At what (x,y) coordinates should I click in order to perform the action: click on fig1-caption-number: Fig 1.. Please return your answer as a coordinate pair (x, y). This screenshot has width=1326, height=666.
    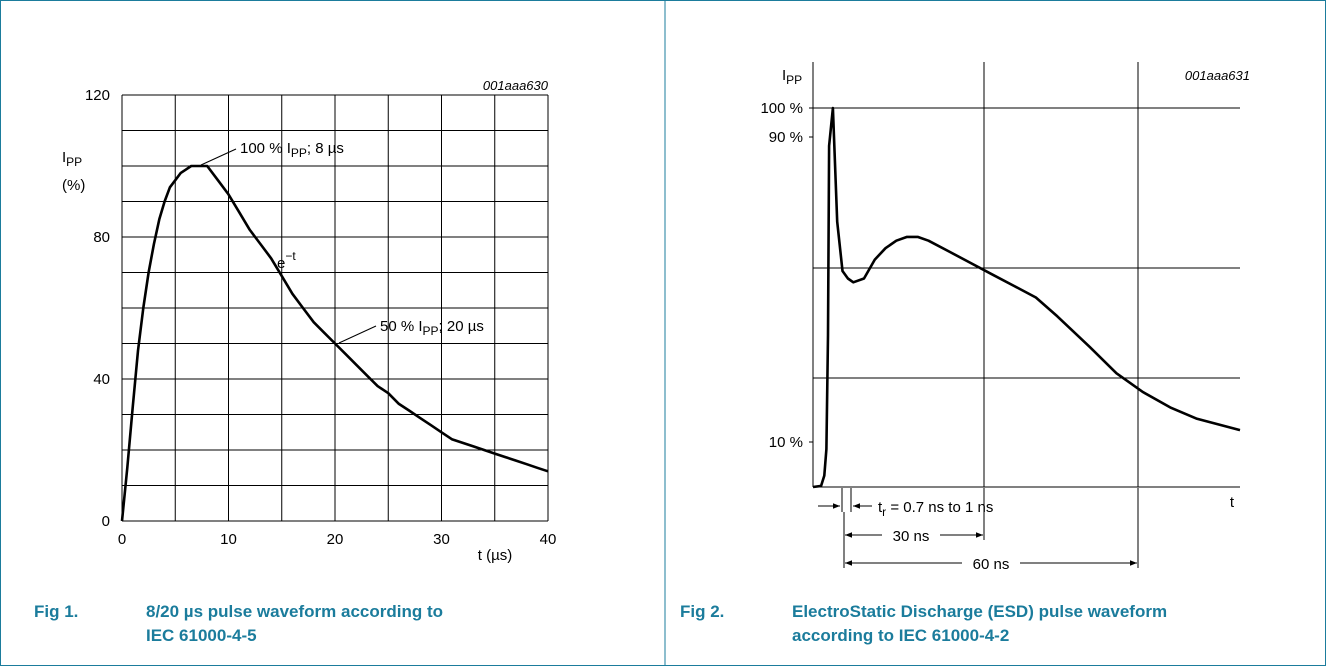
    Looking at the image, I should click on (56, 611).